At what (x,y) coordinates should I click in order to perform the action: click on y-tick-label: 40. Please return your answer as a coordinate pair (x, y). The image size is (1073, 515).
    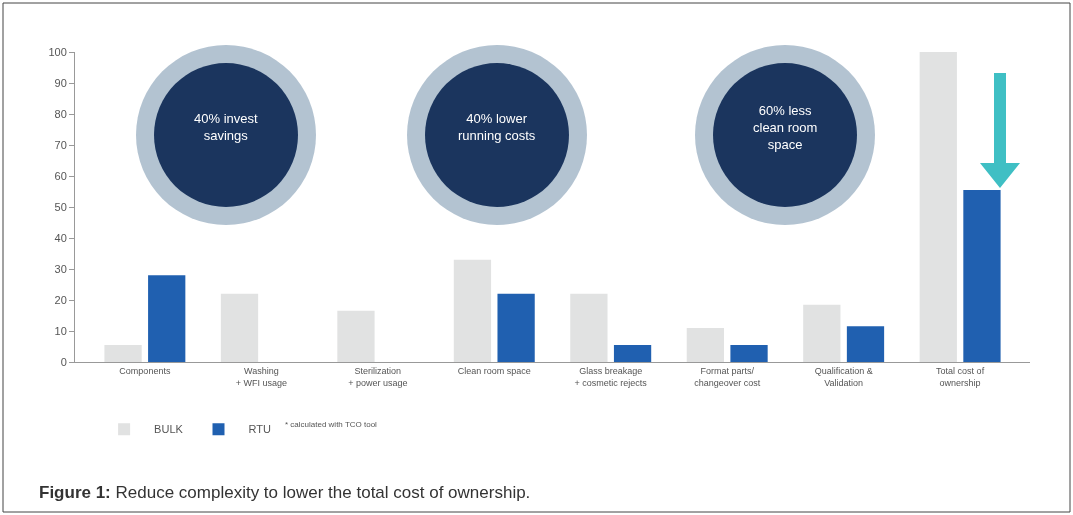
    Looking at the image, I should click on (60, 237).